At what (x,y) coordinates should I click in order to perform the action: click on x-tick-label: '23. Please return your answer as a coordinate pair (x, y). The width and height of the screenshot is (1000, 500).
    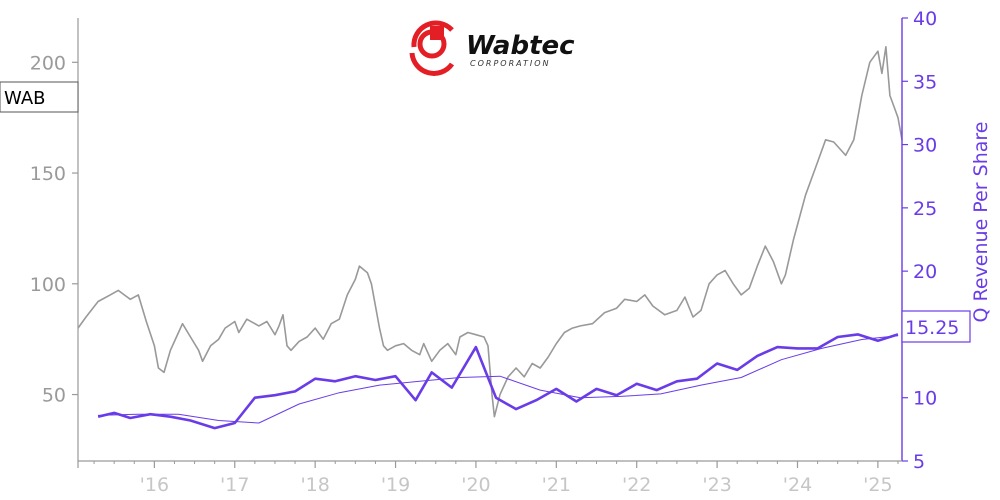
    Looking at the image, I should click on (716, 485).